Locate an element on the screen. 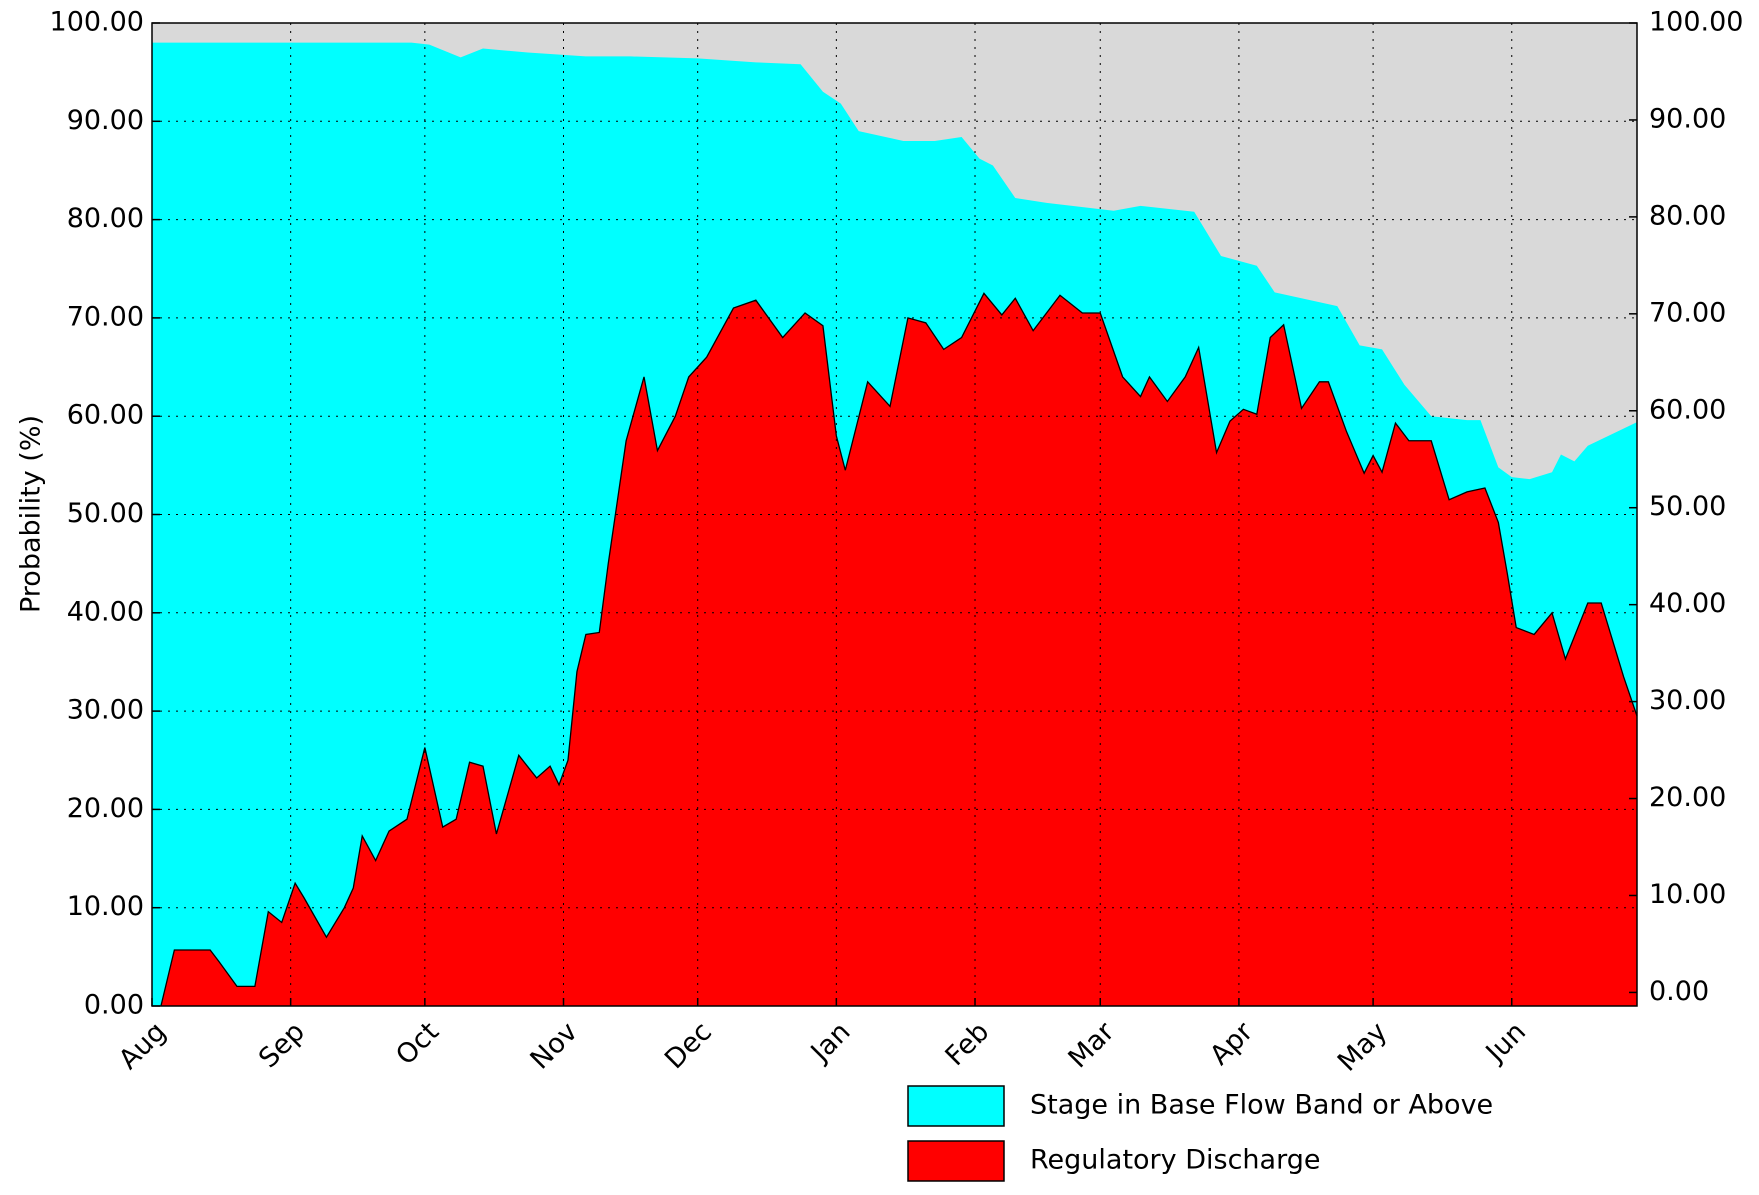 The width and height of the screenshot is (1759, 1195). y-tick-label: 90.00 is located at coordinates (105, 120).